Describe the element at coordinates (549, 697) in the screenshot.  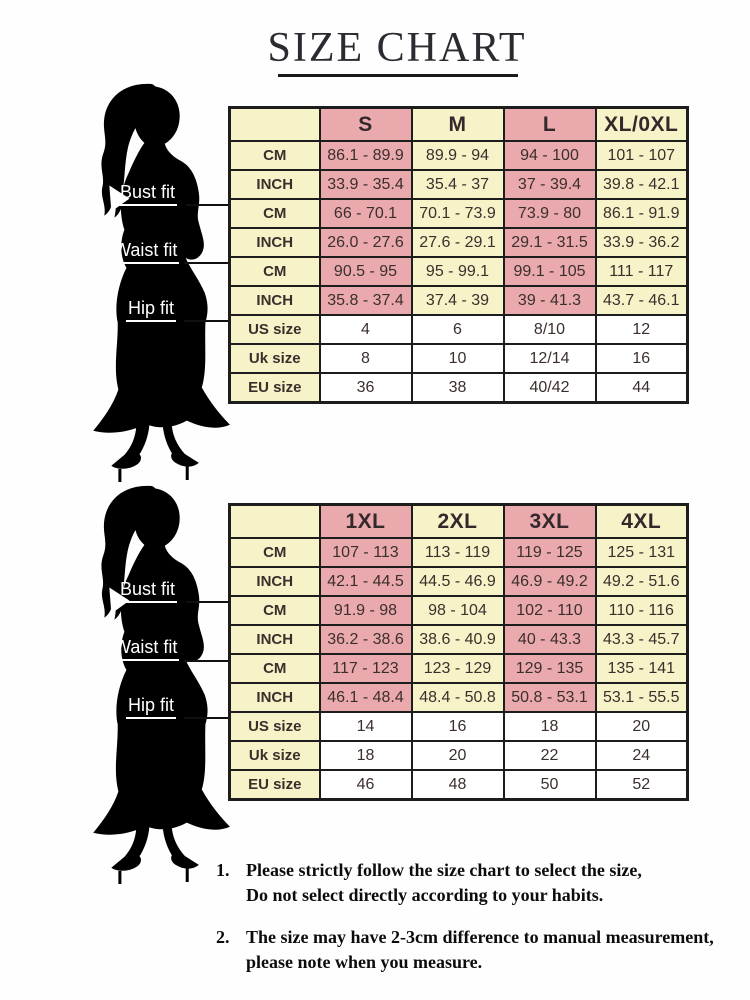
I see `value-cell: 50.8 - 53.1` at that location.